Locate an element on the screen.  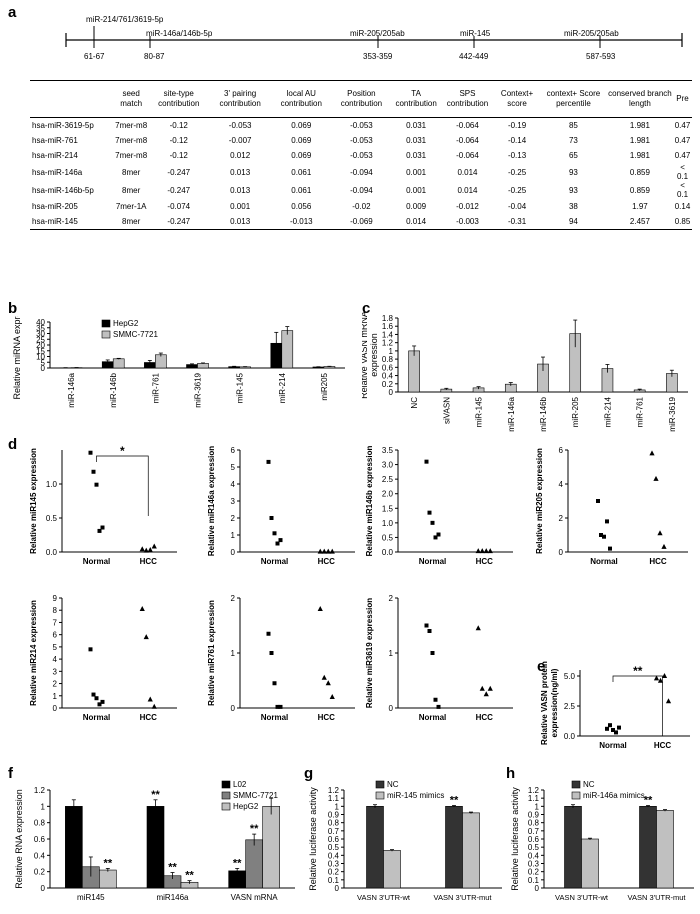
table-cell: hsa-miR-146b-5p is located at coordinates (63, 190).